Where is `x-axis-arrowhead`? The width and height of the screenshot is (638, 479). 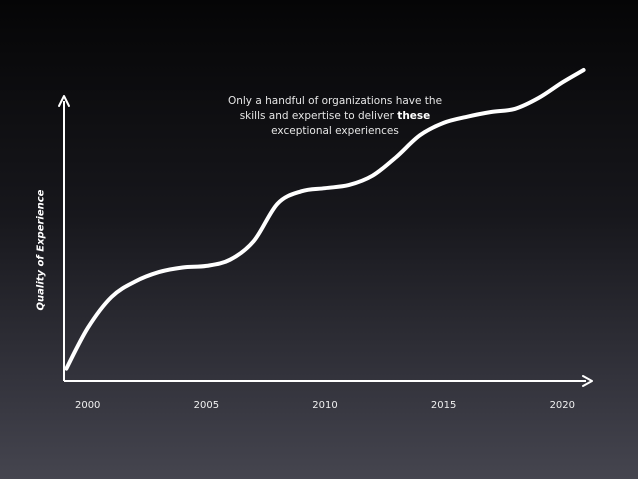 x-axis-arrowhead is located at coordinates (587, 381).